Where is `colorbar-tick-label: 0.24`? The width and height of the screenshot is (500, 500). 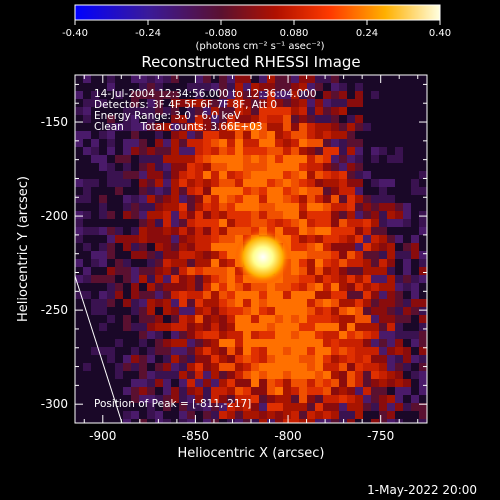
colorbar-tick-label: 0.24 is located at coordinates (367, 33).